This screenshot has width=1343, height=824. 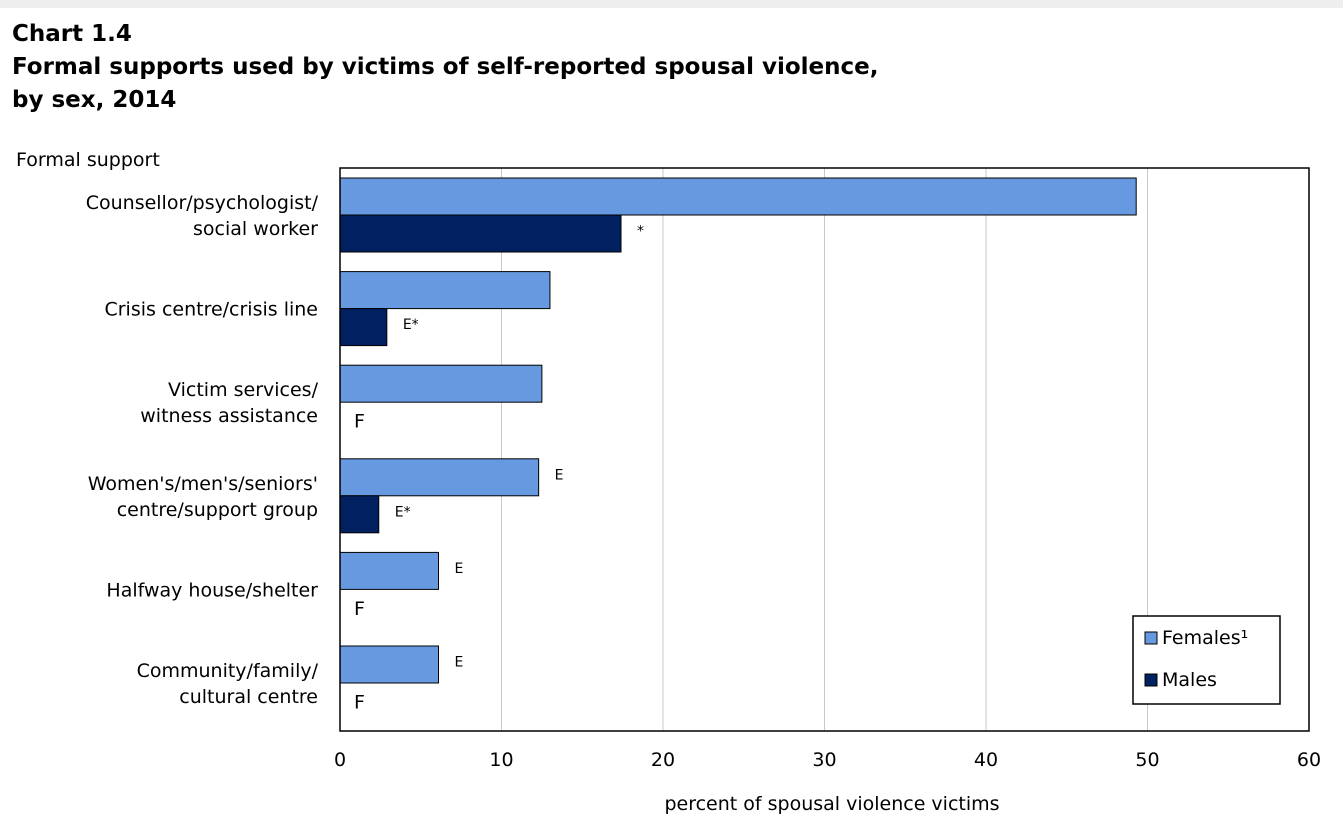 I want to click on data-flag-0-5: E, so click(x=459, y=663).